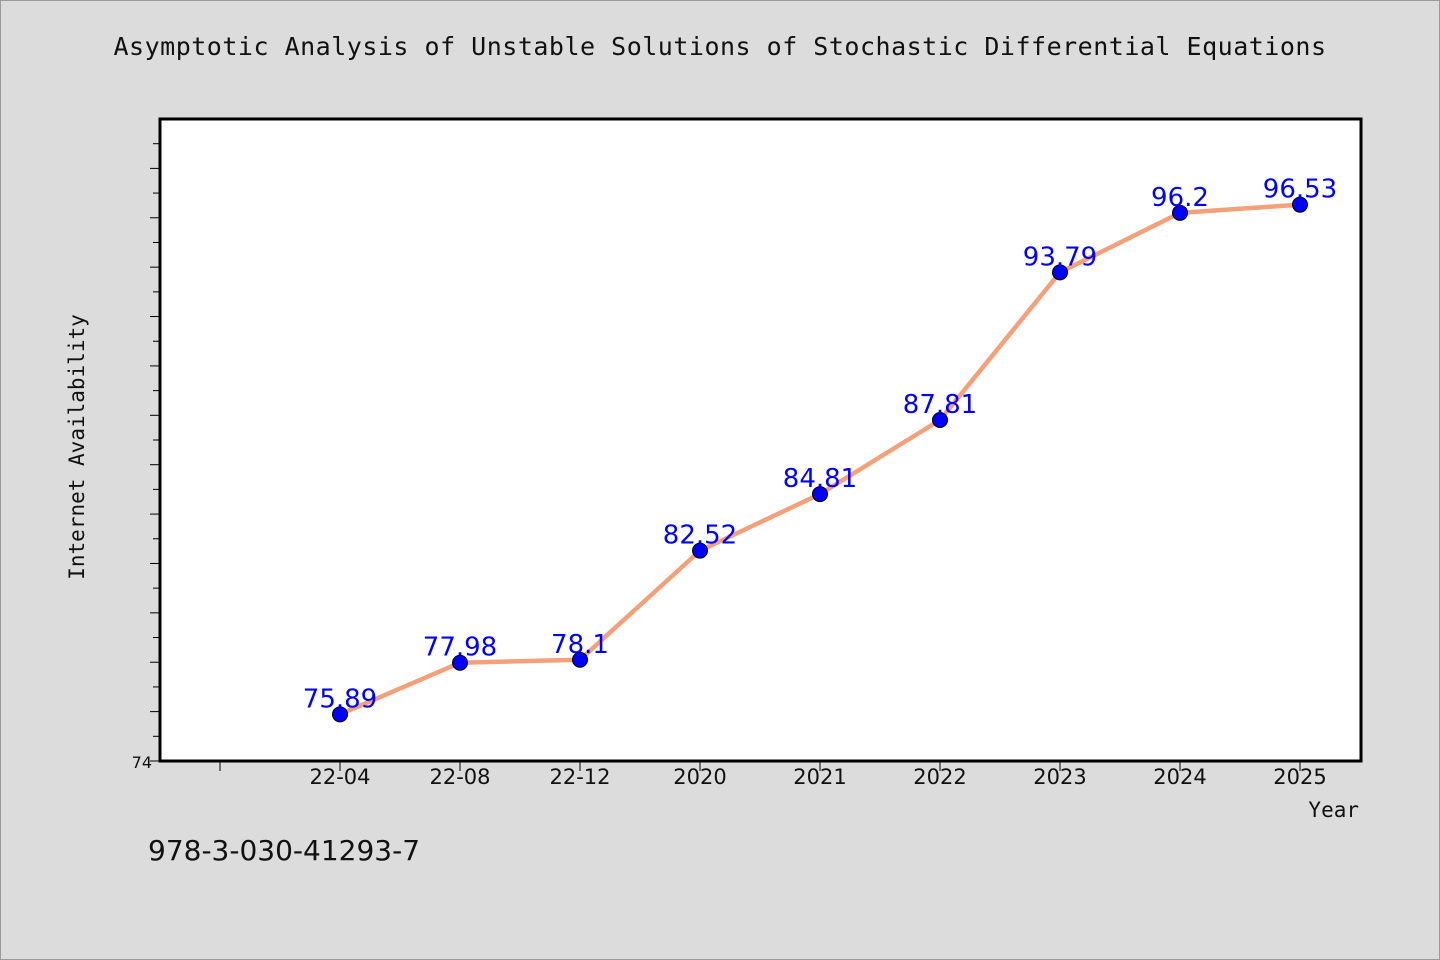  I want to click on data-label: 78.1, so click(580, 645).